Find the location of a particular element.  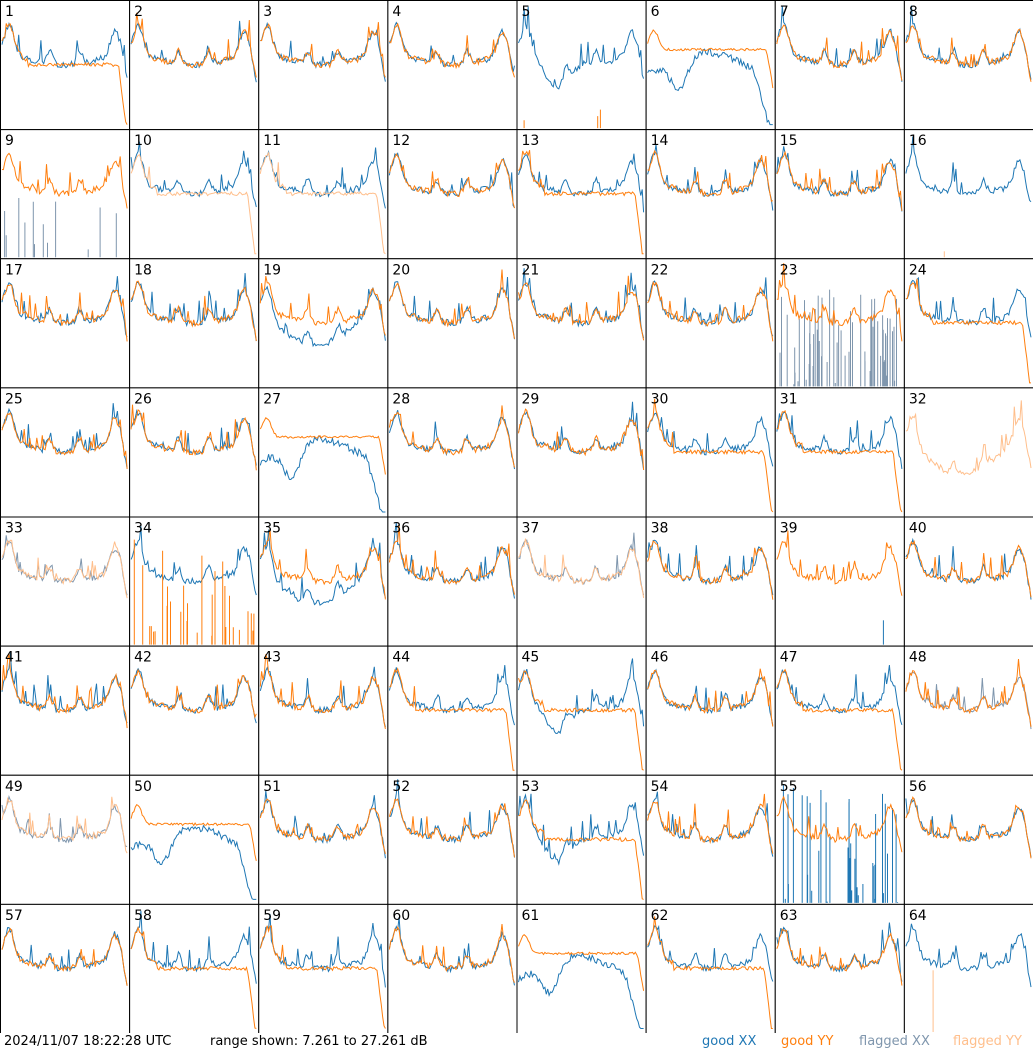

panel-14: 14 is located at coordinates (710, 194).